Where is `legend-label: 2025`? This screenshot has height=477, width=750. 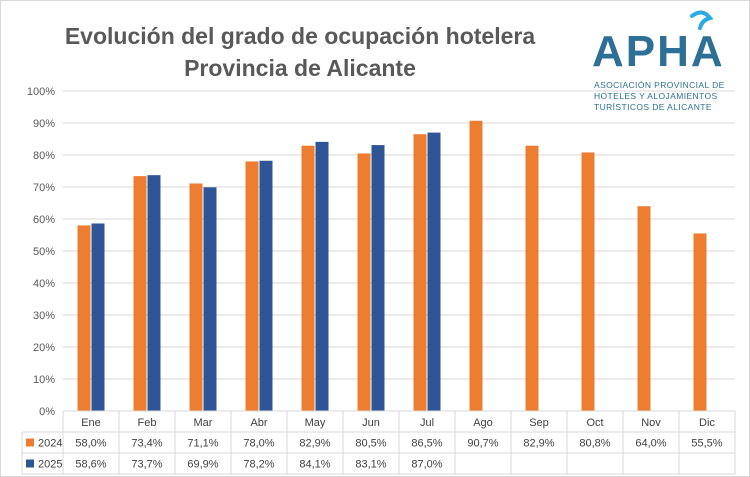 legend-label: 2025 is located at coordinates (50, 465).